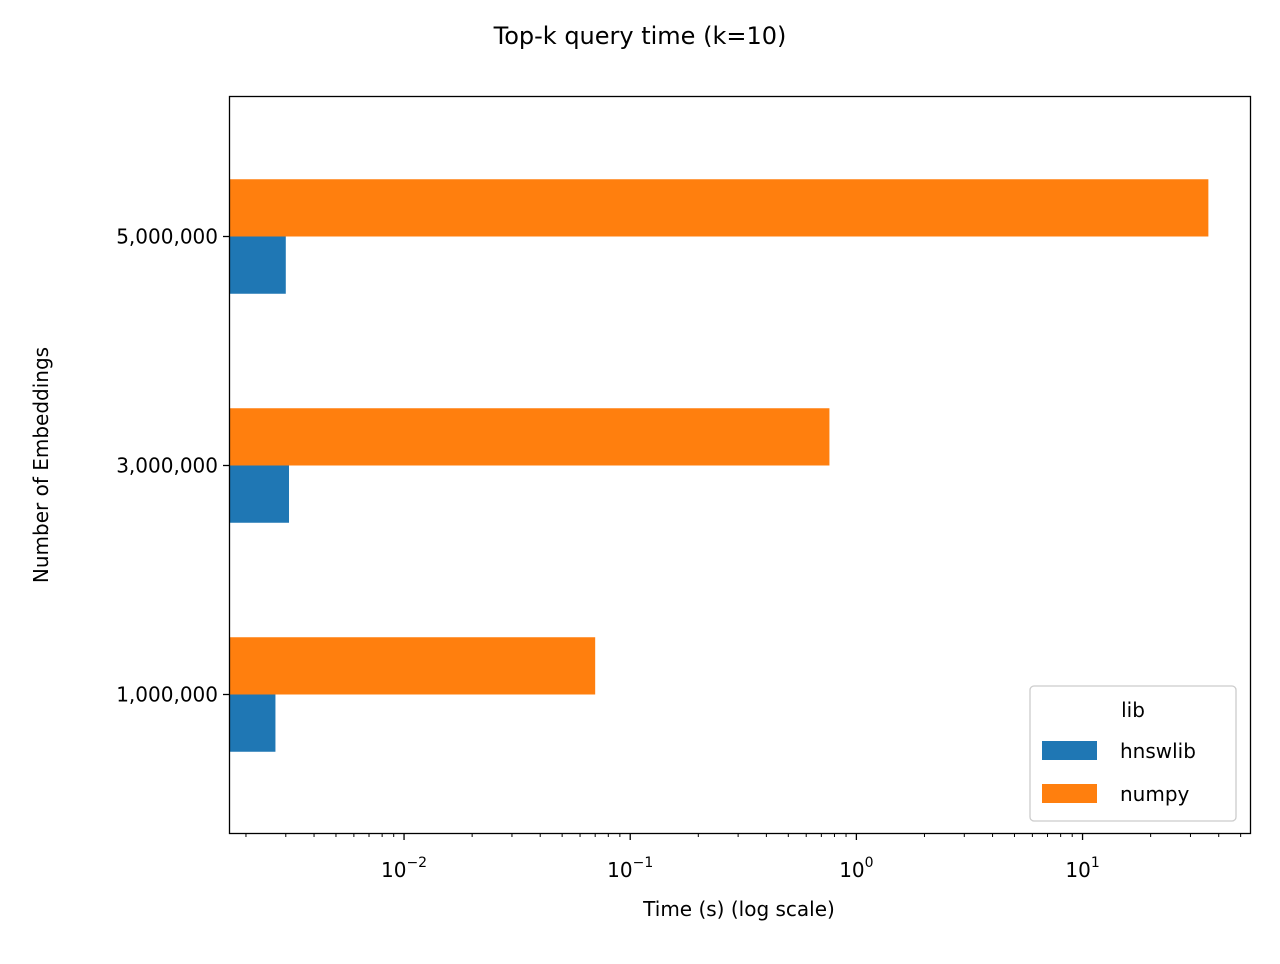 The image size is (1280, 964). Describe the element at coordinates (1069, 750) in the screenshot. I see `legend-swatch-hnswlib` at that location.